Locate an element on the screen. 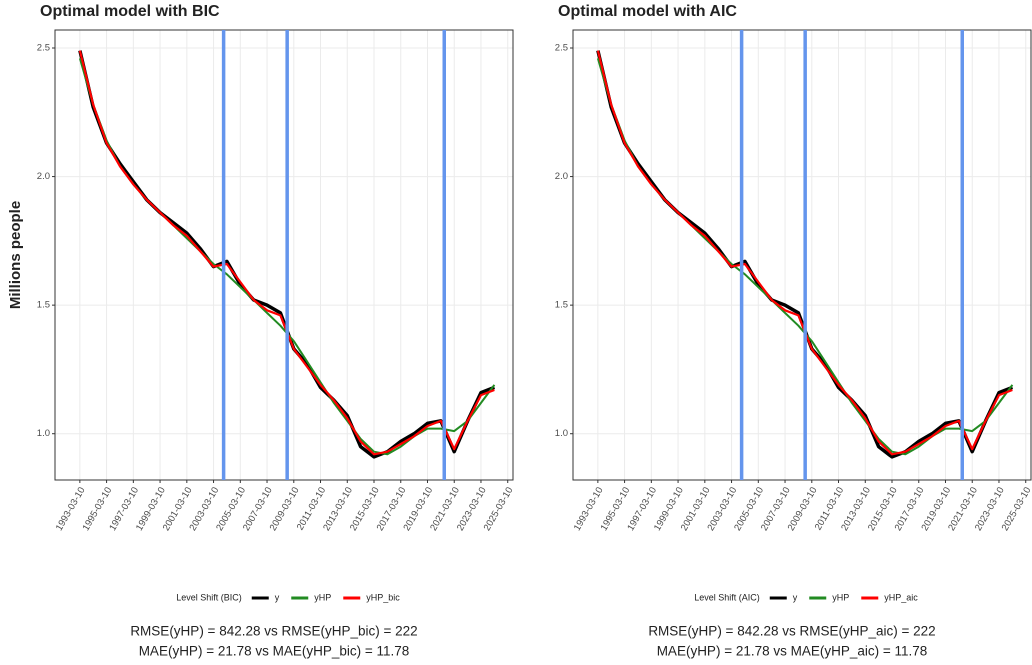  legend: Level Shift (AIC) y yHP yHP_aic is located at coordinates (806, 597).